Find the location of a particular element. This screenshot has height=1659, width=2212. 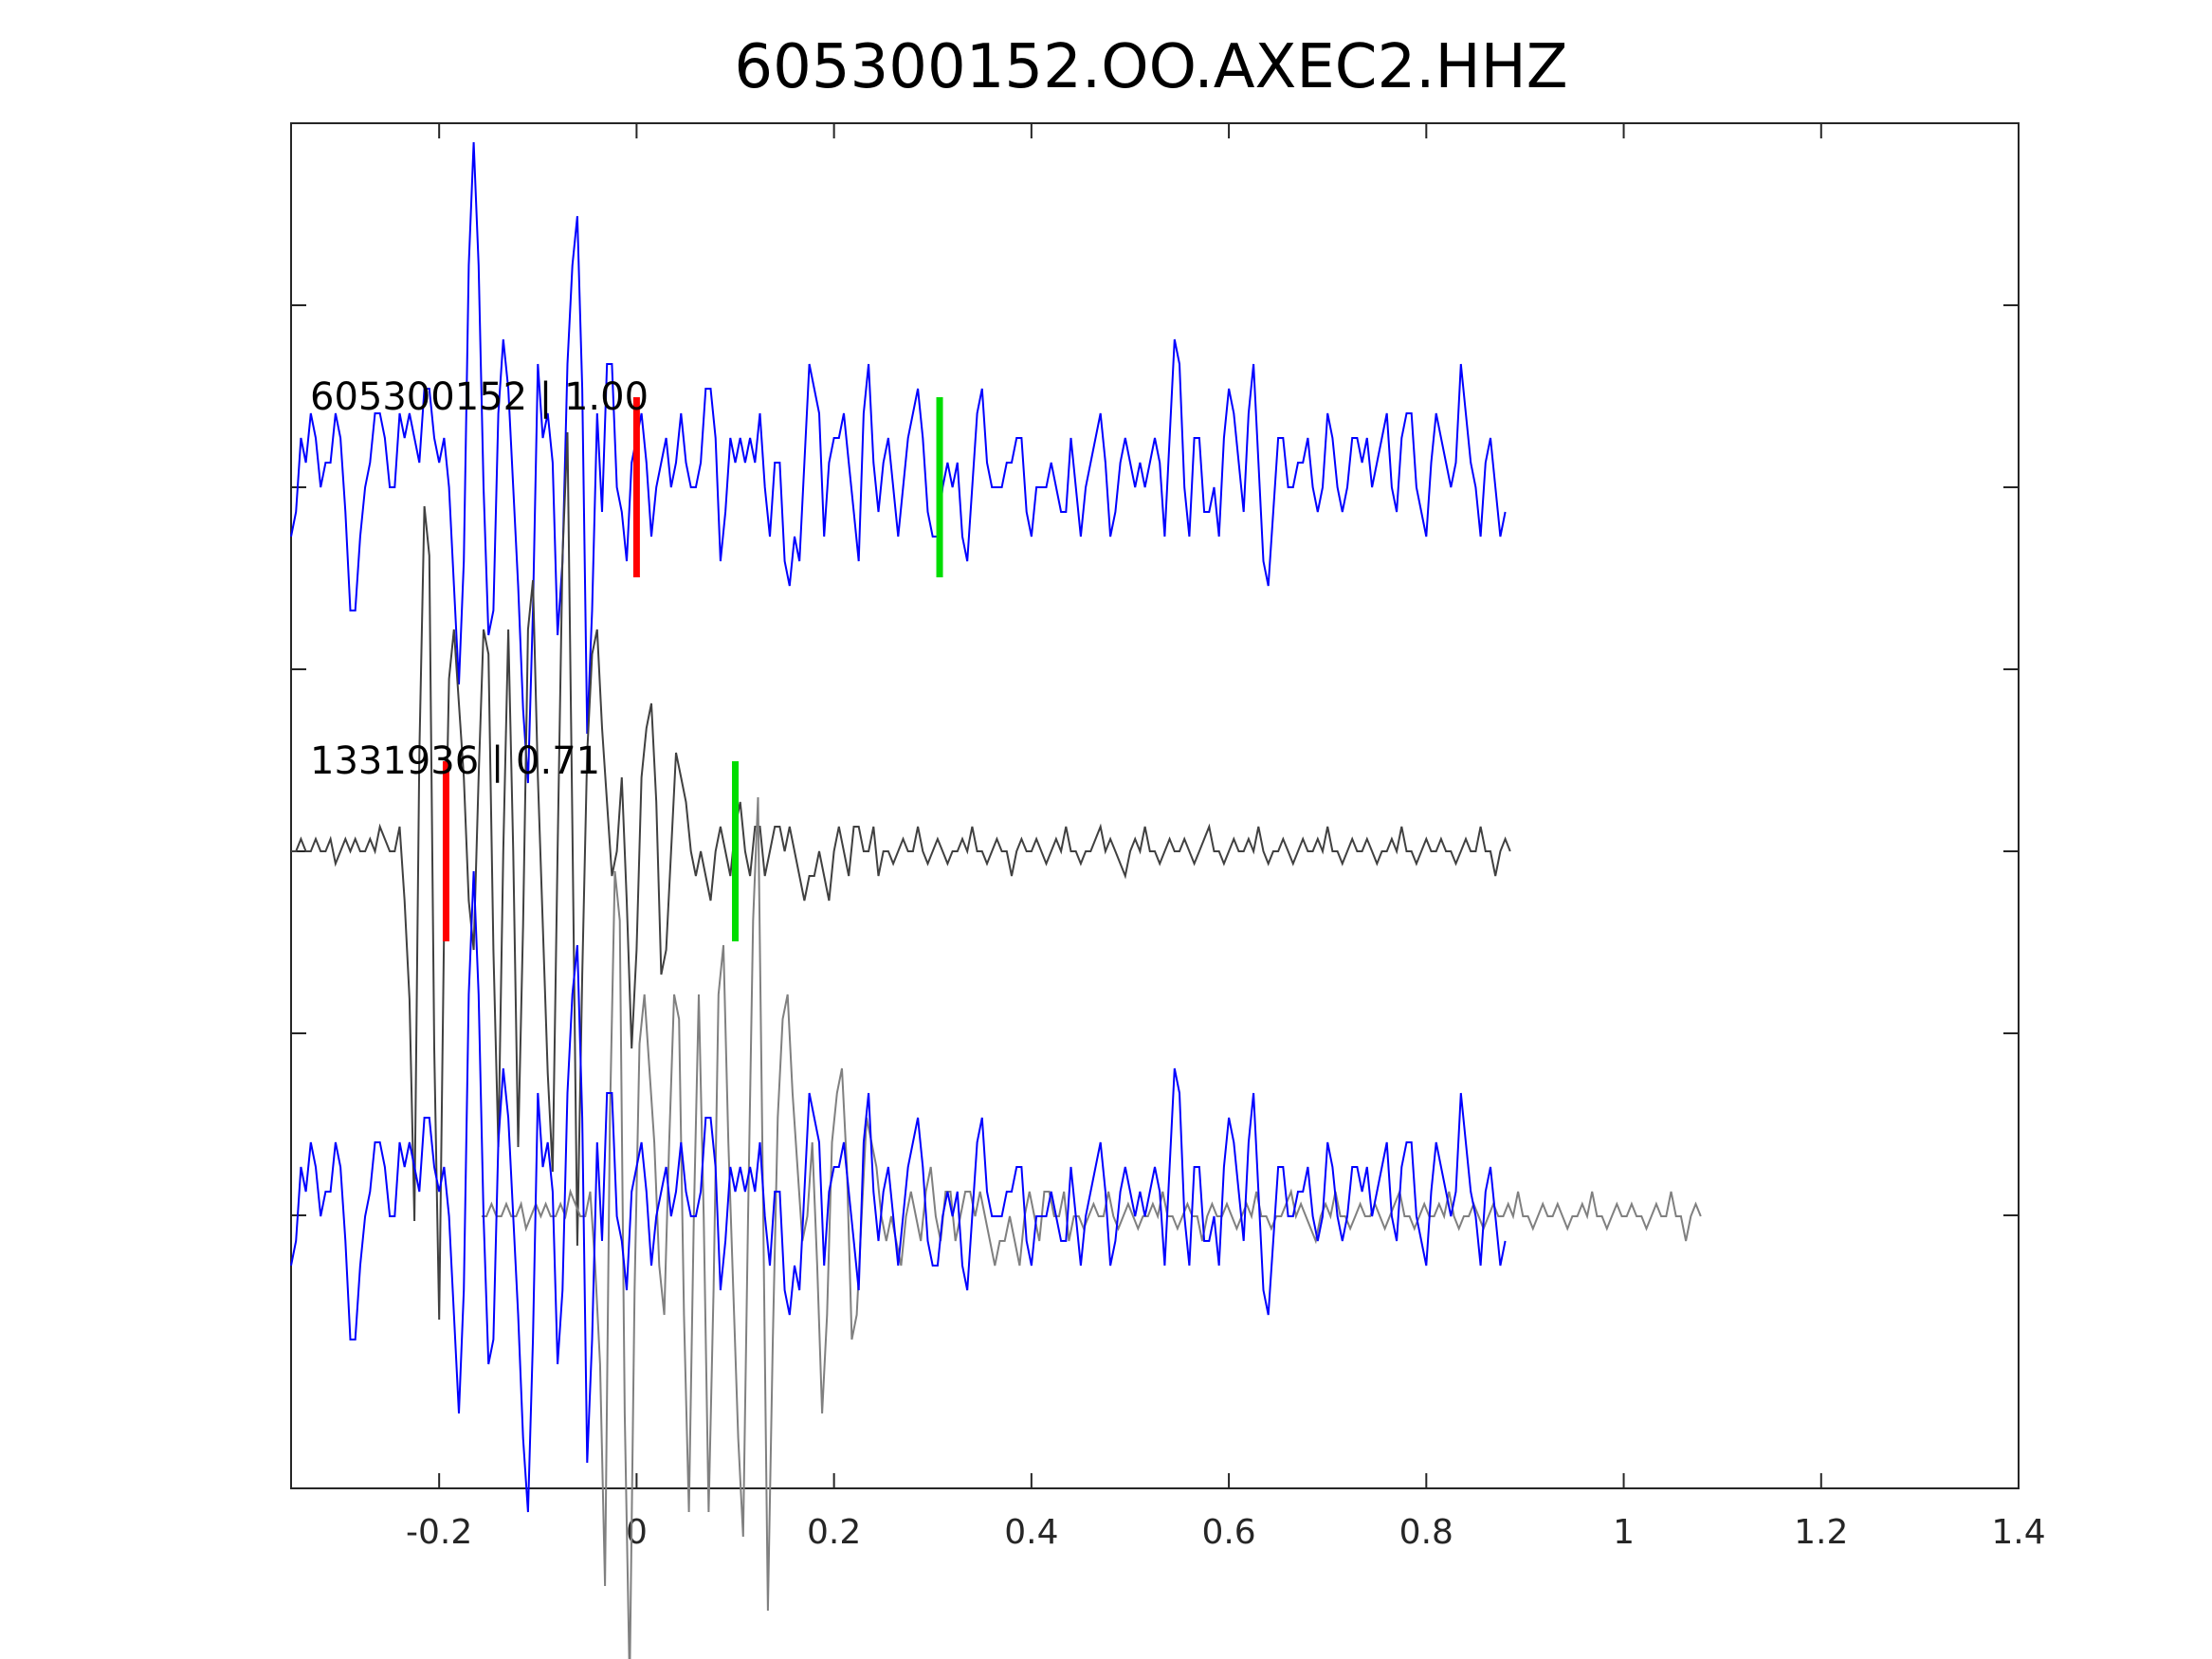

chart-title: 605300152.OO.AXEC2.HHZ is located at coordinates (1150, 67).